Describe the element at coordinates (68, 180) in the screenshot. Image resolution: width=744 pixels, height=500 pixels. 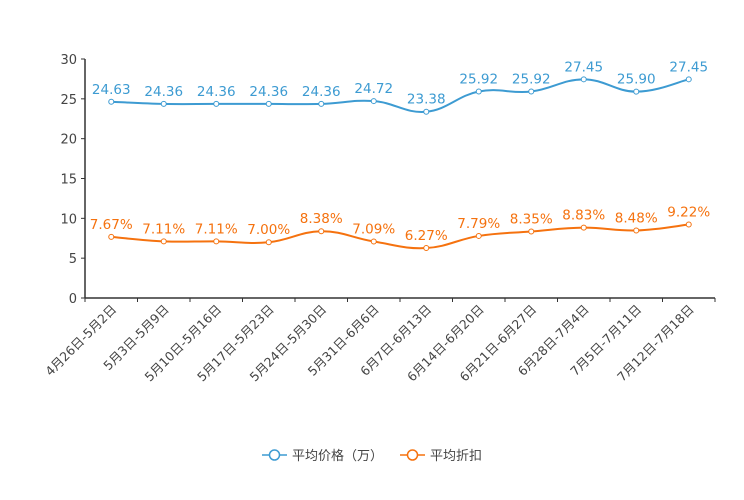
I see `y-tick-label: 15` at that location.